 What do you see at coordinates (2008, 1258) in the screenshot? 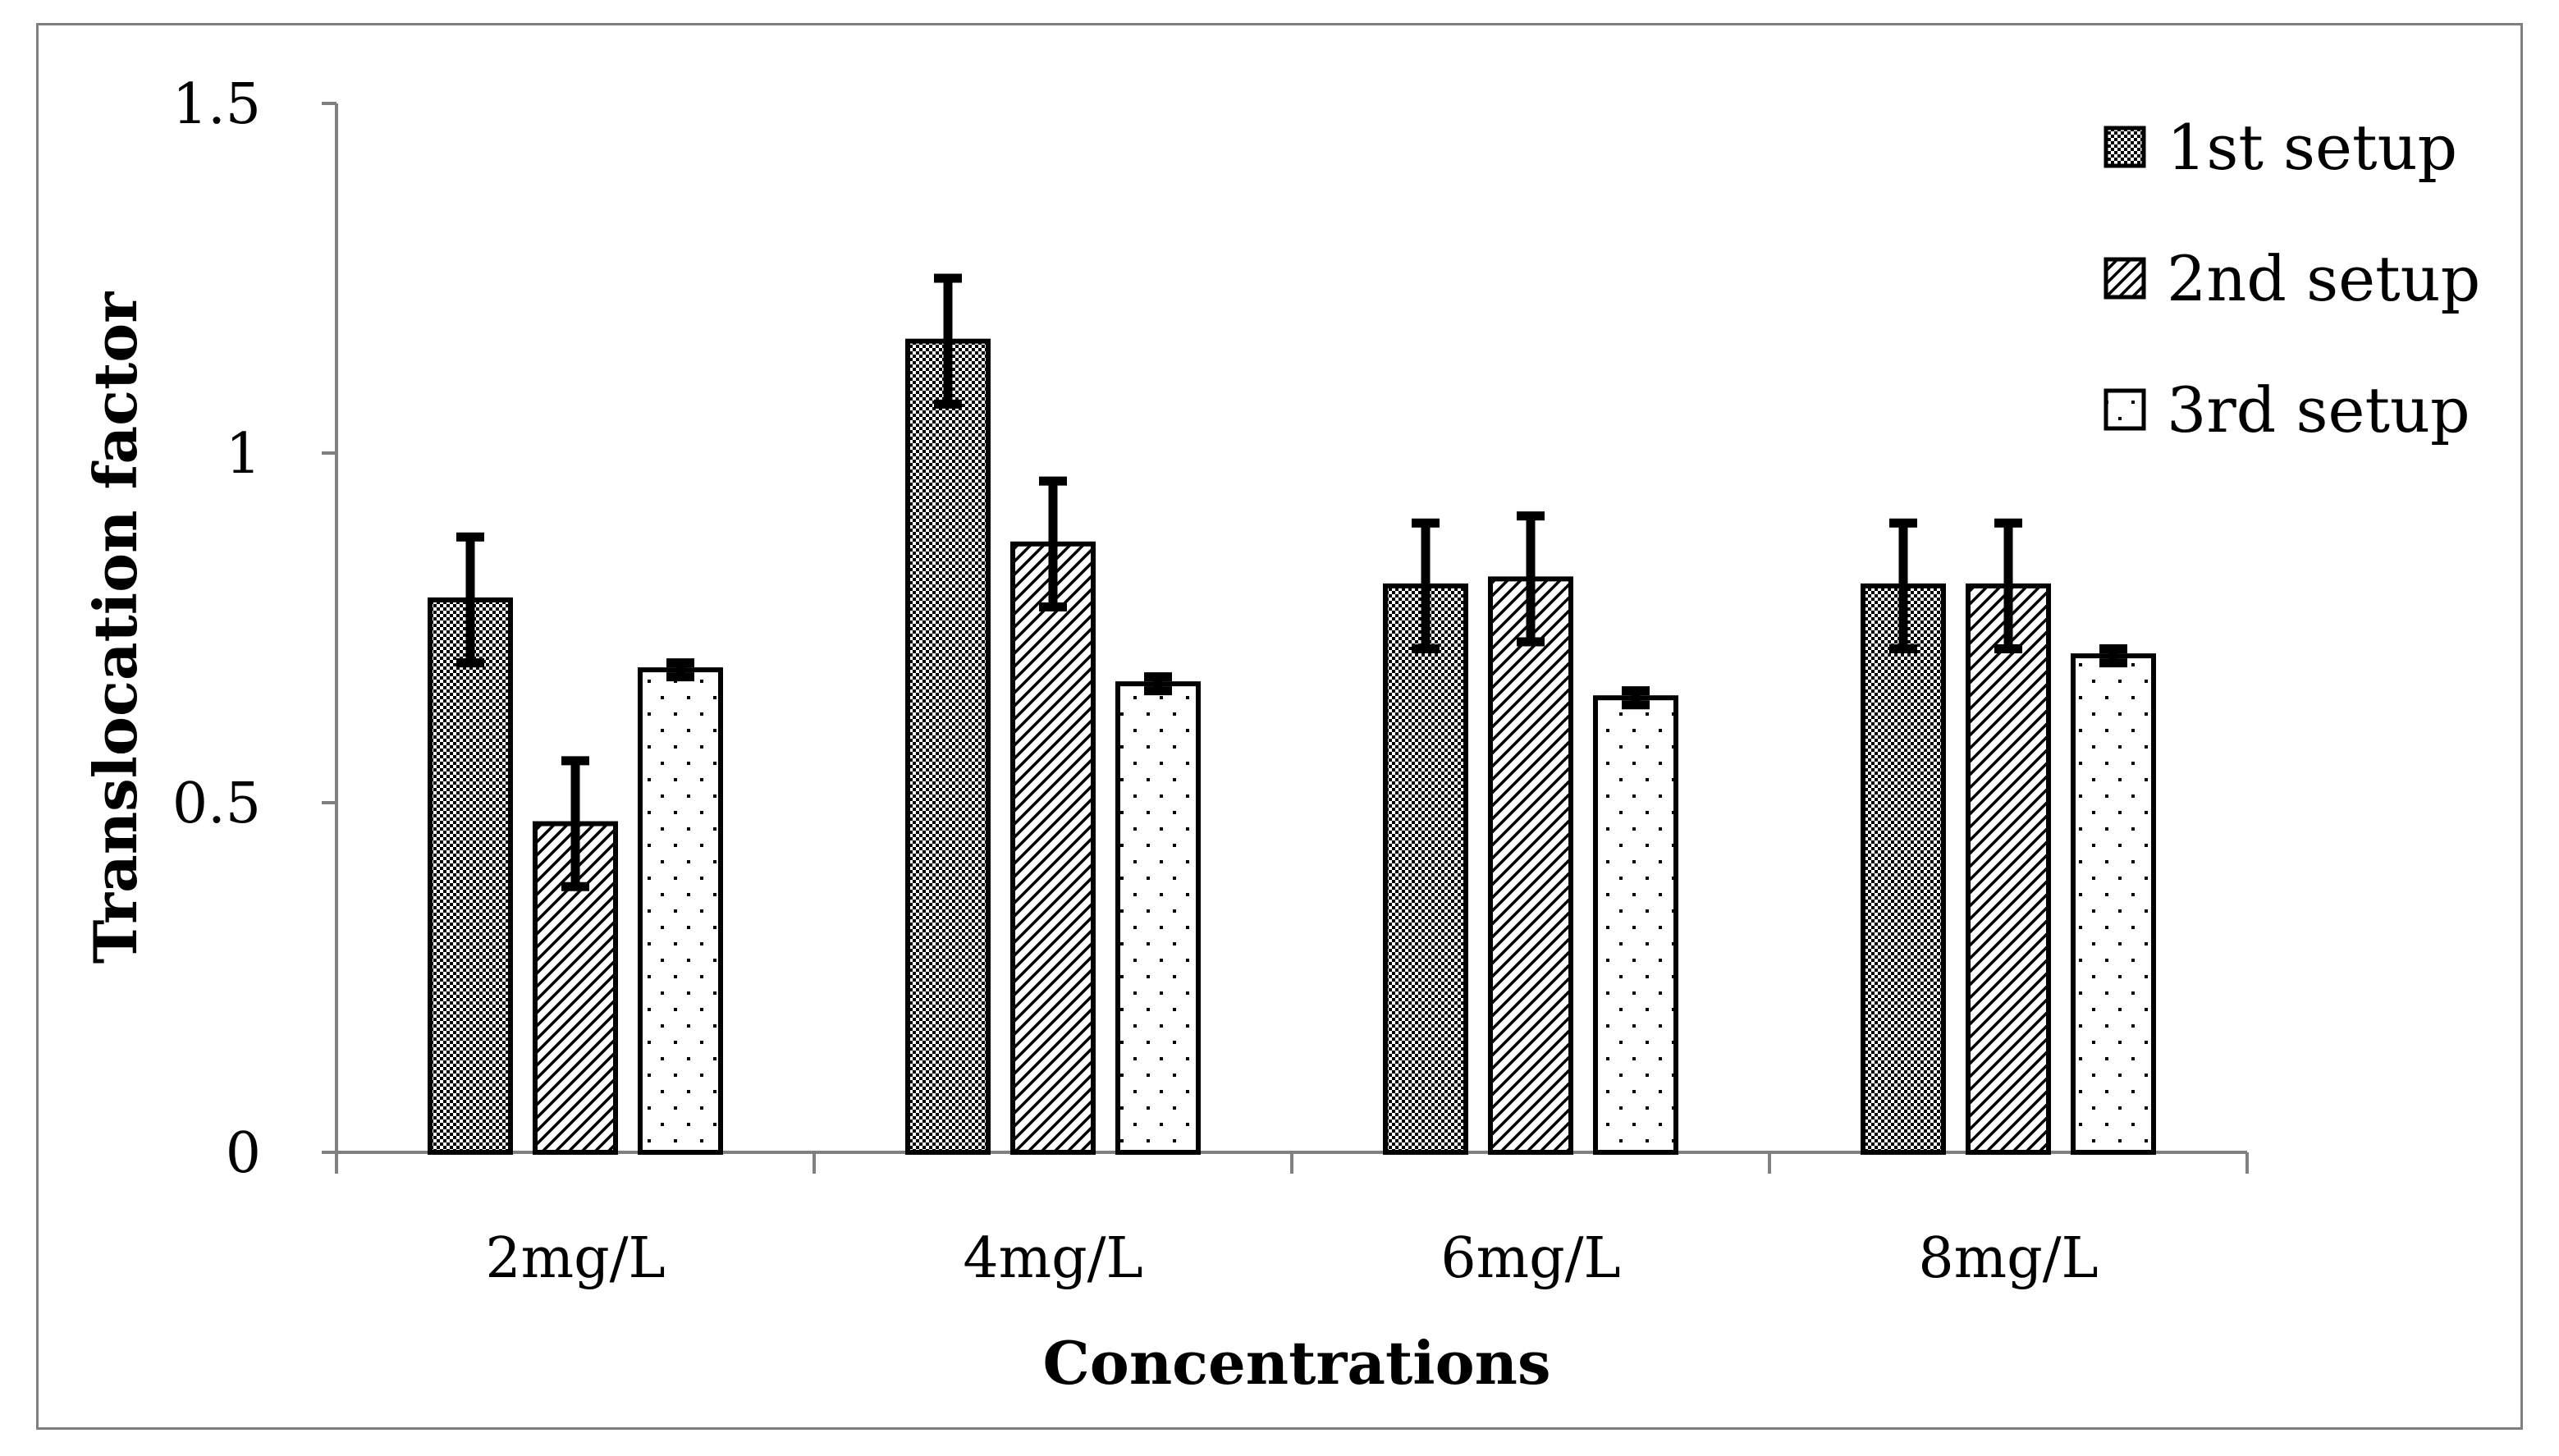
I see `x-tick-label: 8mg/L` at bounding box center [2008, 1258].